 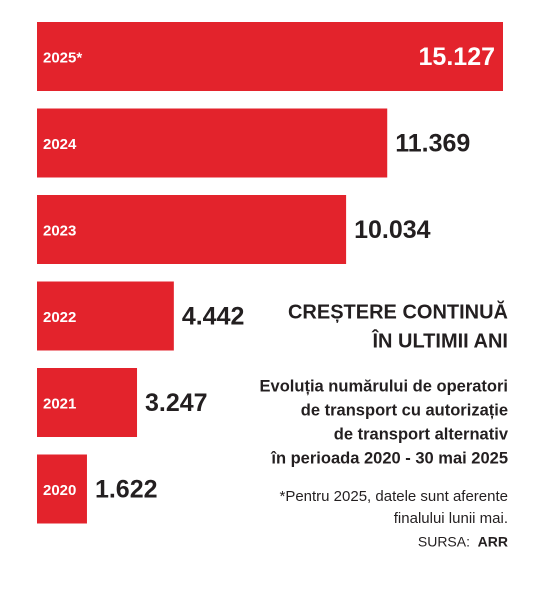 What do you see at coordinates (451, 518) in the screenshot?
I see `footnote: finalului lunii mai.` at bounding box center [451, 518].